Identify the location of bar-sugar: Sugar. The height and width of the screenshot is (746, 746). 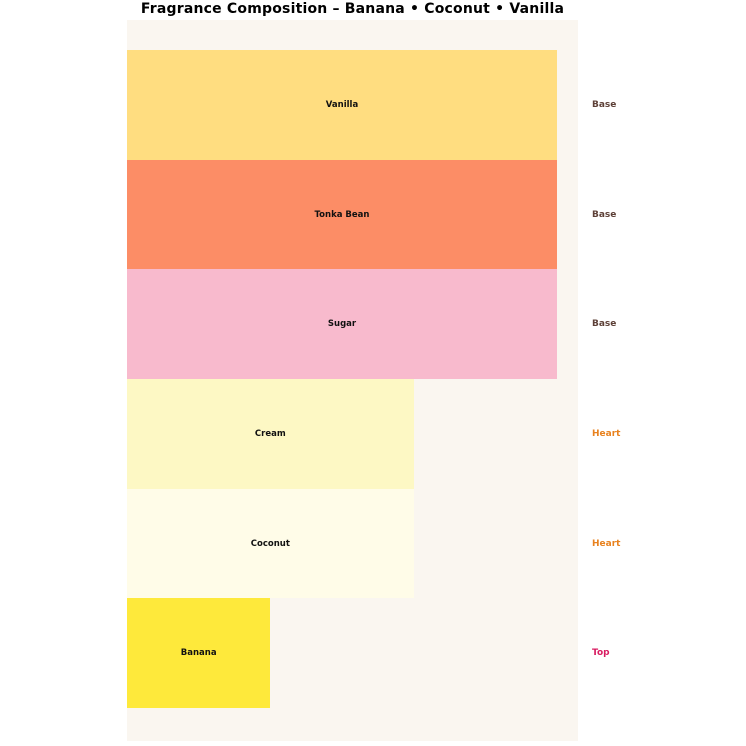
(342, 324).